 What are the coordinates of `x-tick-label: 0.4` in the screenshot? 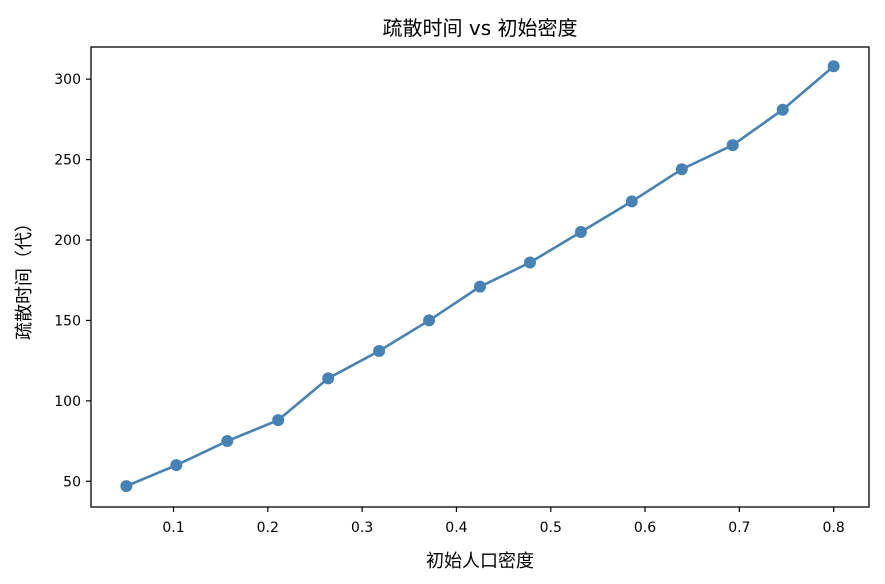 It's located at (456, 528).